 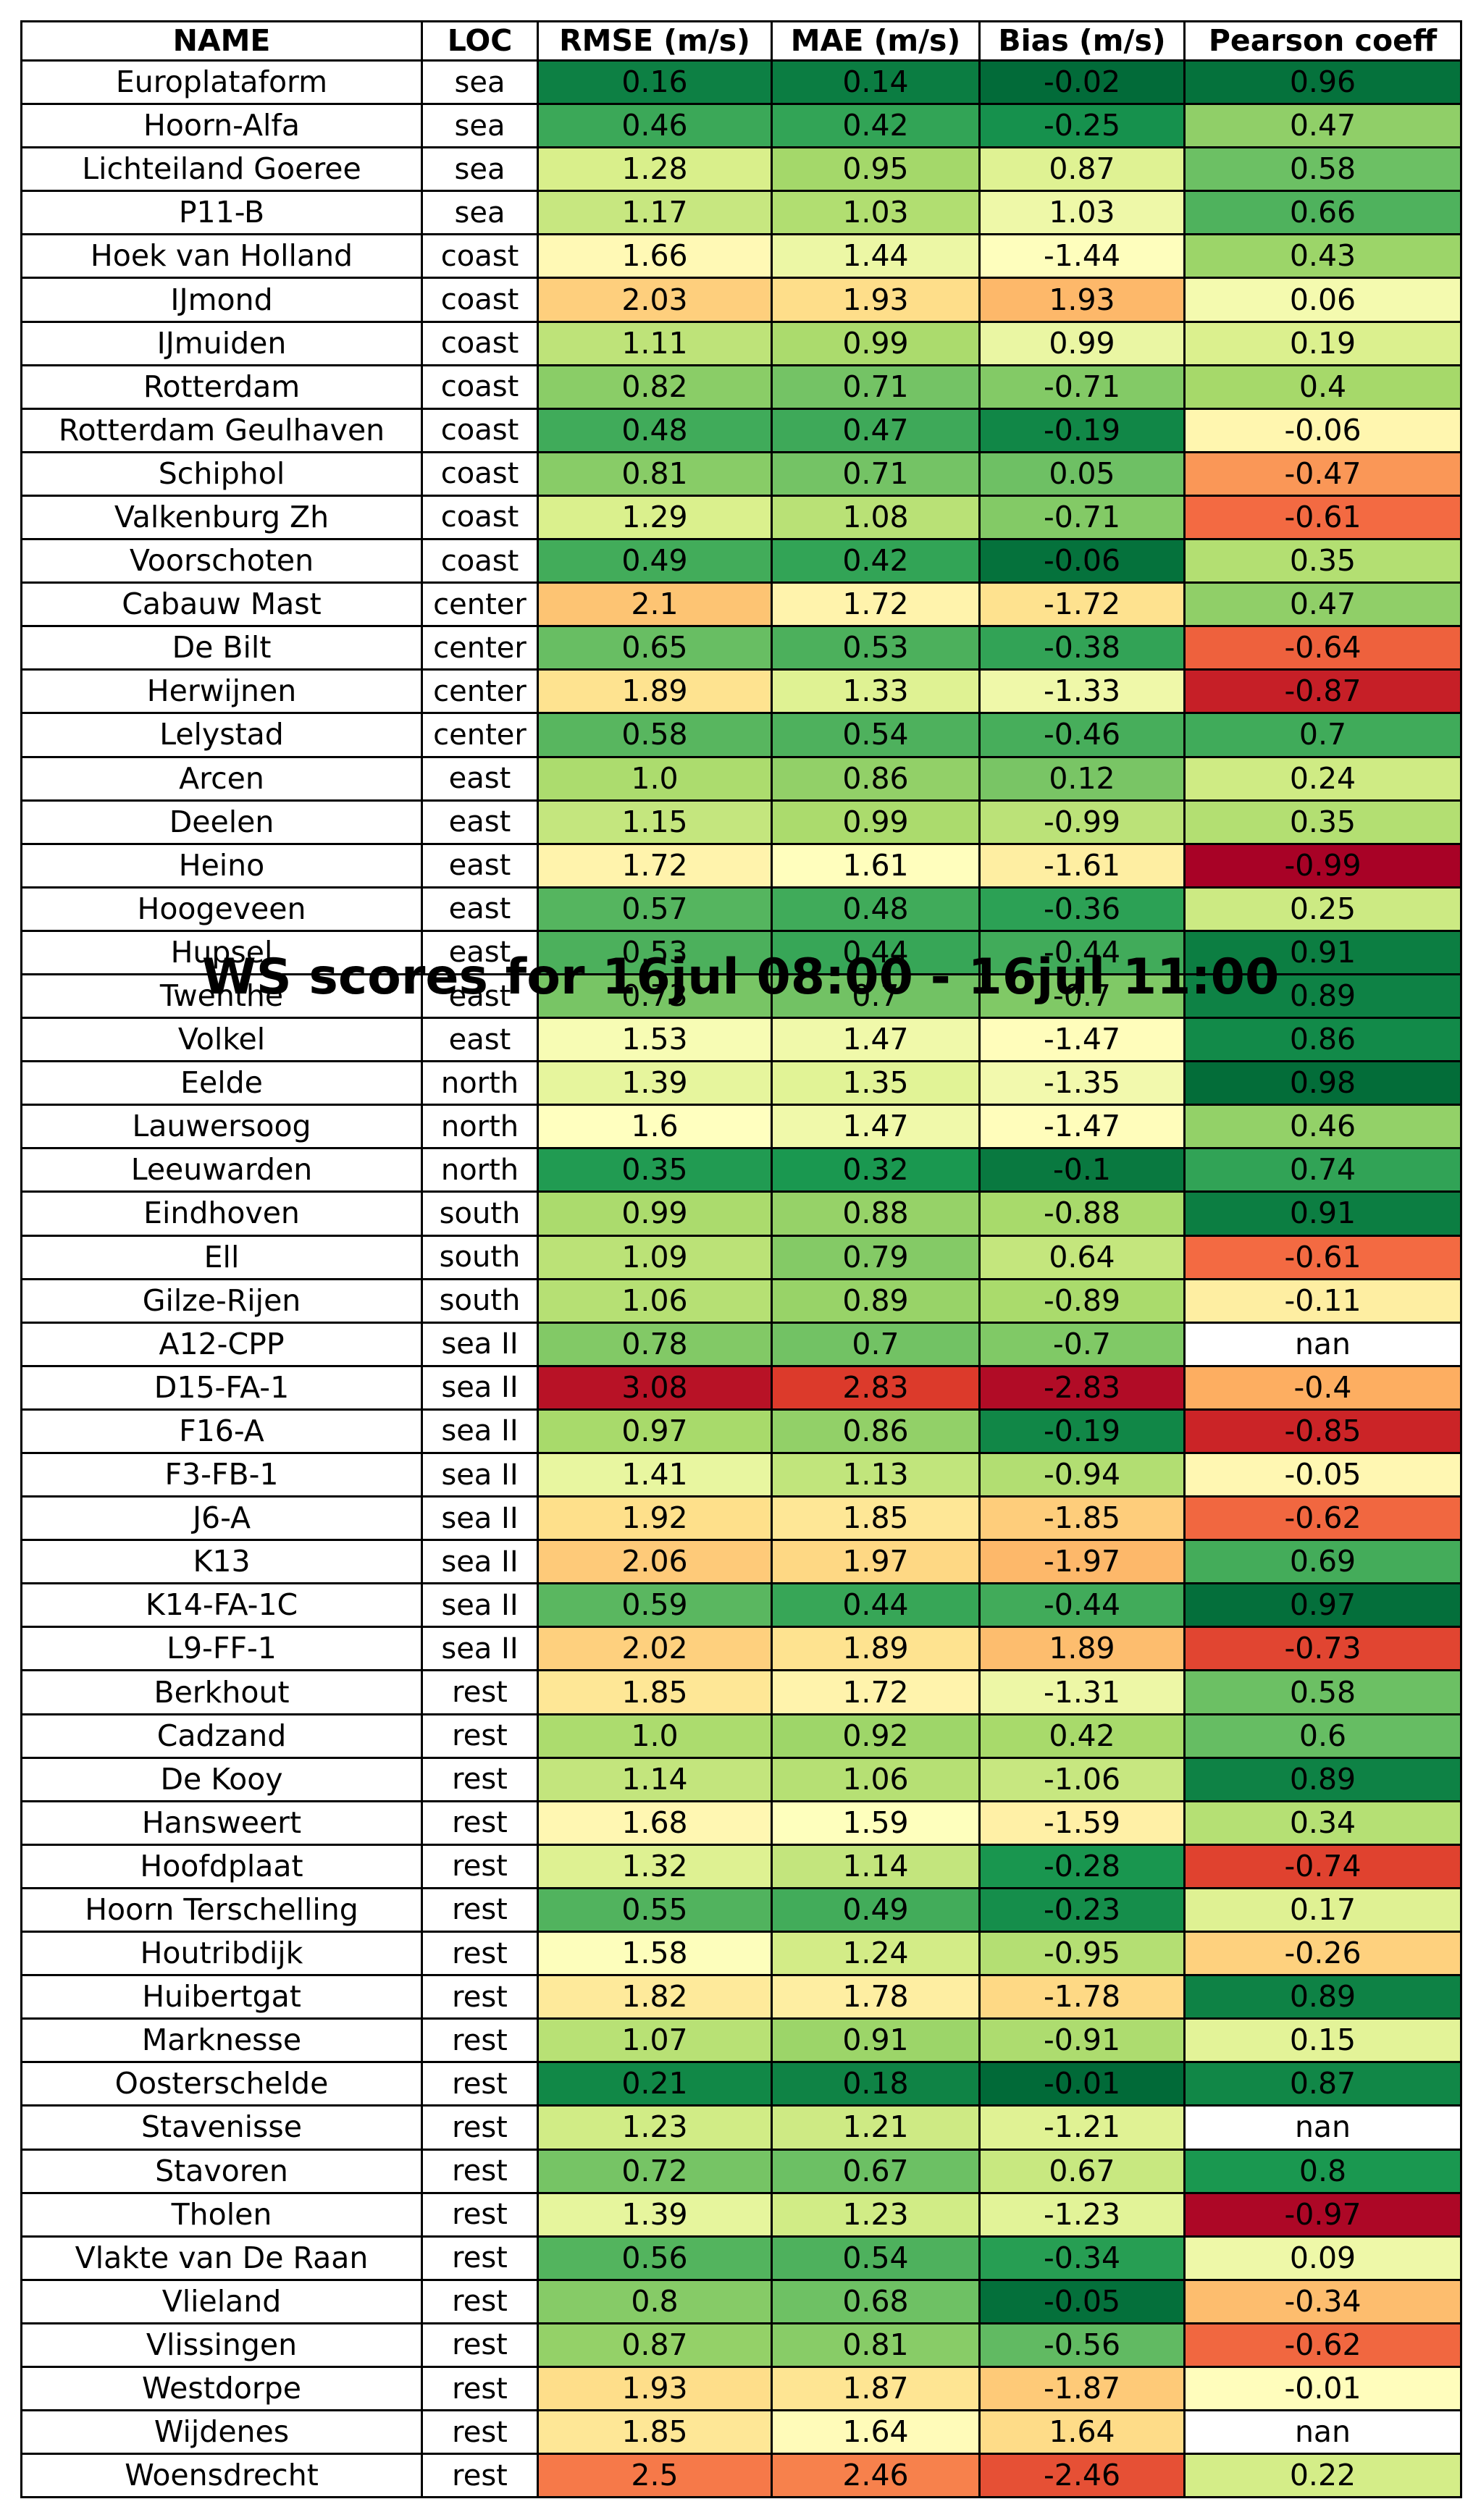 What do you see at coordinates (480, 213) in the screenshot?
I see `loc-cell: sea` at bounding box center [480, 213].